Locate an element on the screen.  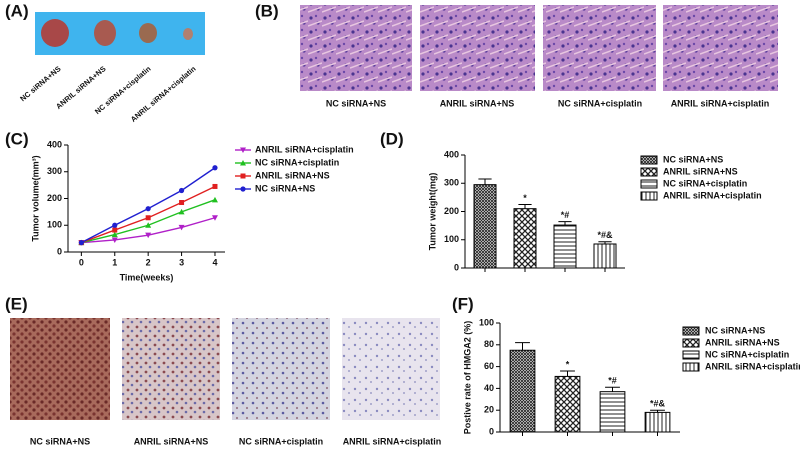
panel-label: (B) is located at coordinates (267, 10).